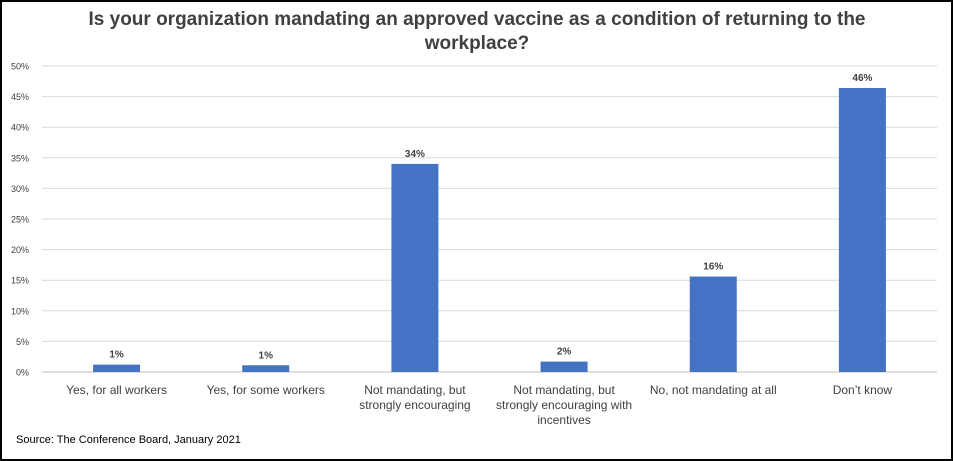  What do you see at coordinates (22, 373) in the screenshot?
I see `y-tick-label: 0%` at bounding box center [22, 373].